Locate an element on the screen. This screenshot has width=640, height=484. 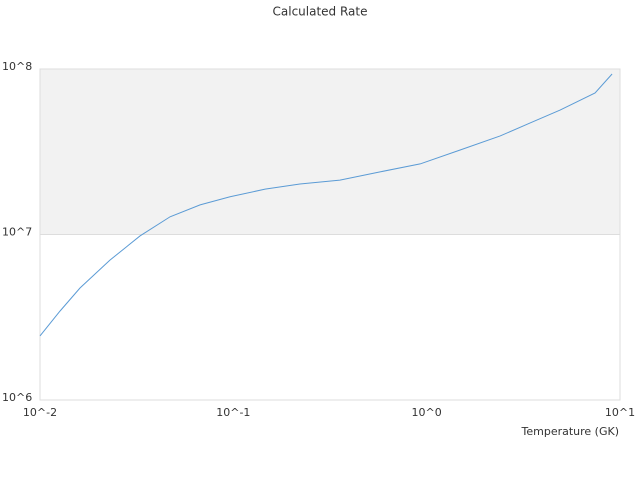
y-tick-label: 10^7 is located at coordinates (17, 232).